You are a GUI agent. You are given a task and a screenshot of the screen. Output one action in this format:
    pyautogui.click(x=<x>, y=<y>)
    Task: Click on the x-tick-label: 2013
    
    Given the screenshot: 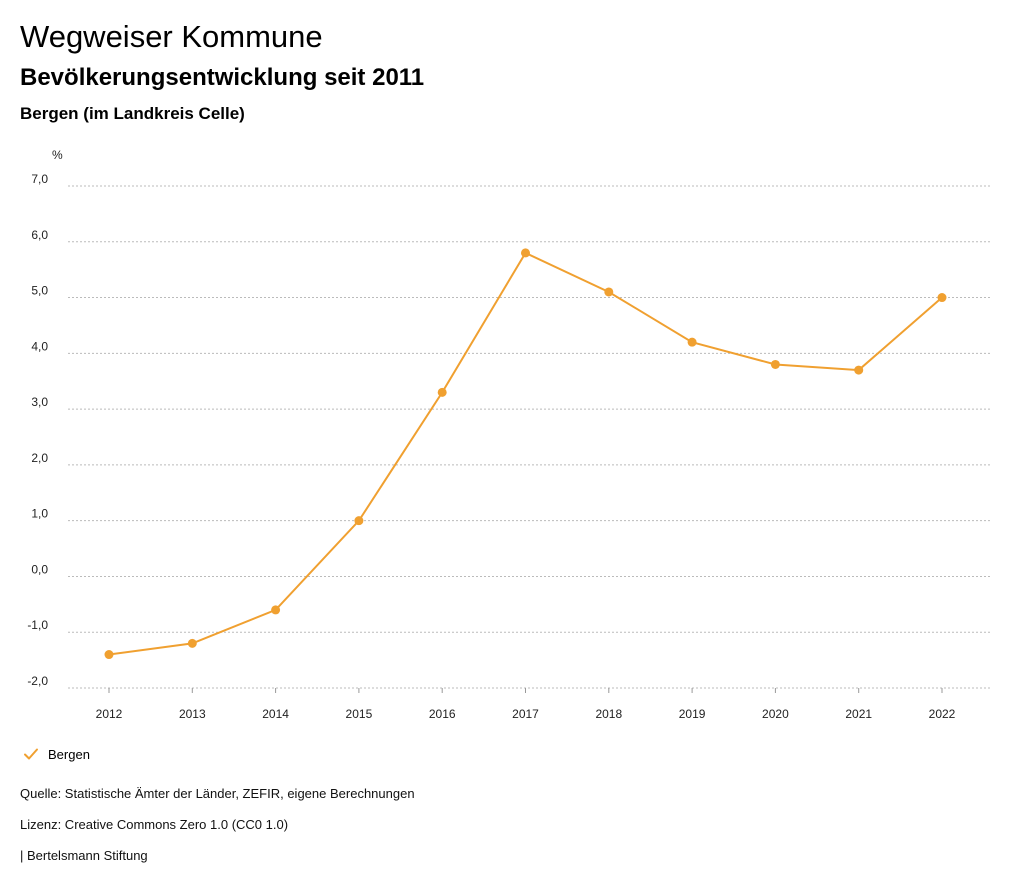 What is the action you would take?
    pyautogui.click(x=192, y=714)
    